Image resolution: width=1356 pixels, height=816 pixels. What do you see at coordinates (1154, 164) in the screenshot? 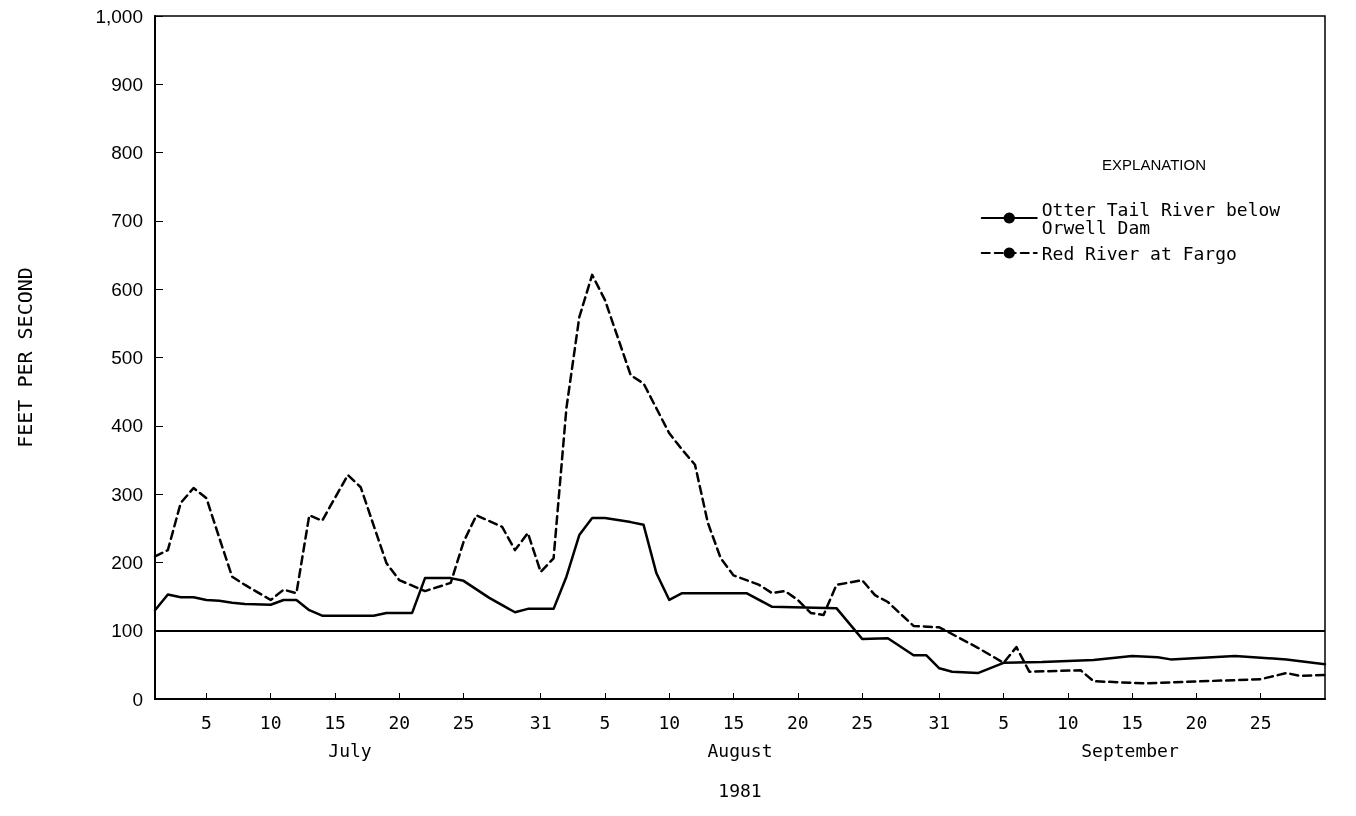
I see `legend-title: EXPLANATION` at bounding box center [1154, 164].